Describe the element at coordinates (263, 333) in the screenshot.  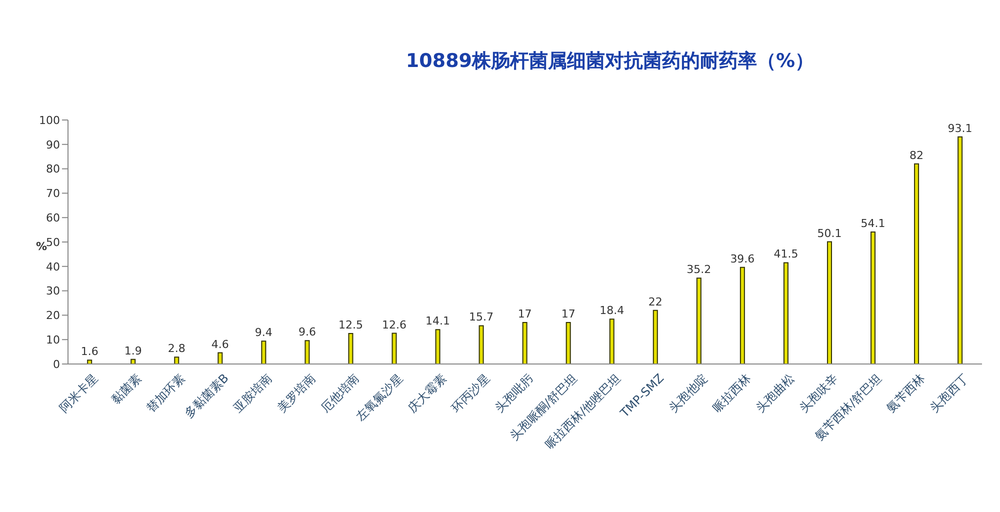
I see `data-label: 9.4` at that location.